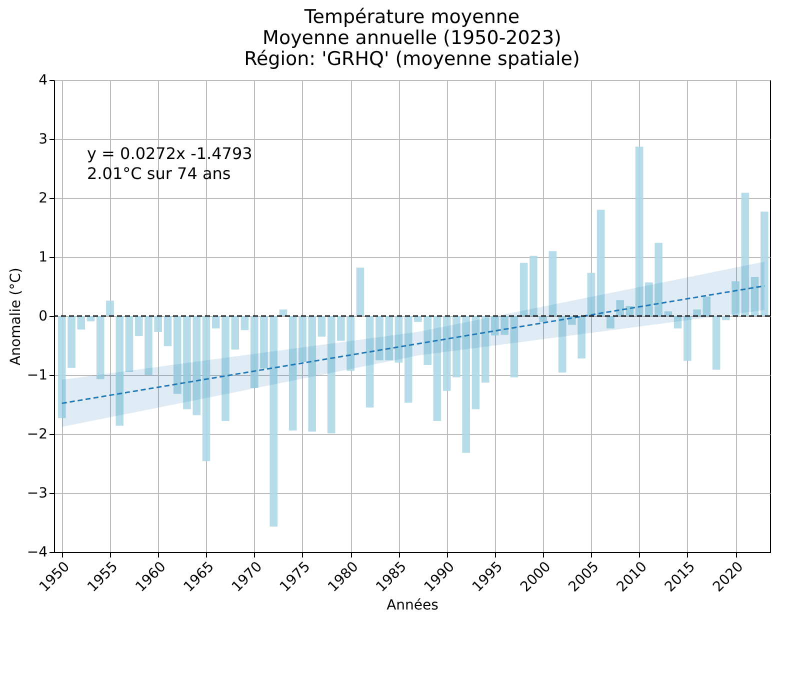 The height and width of the screenshot is (675, 809). I want to click on y-axis-title: Anomalie (°C), so click(16, 317).